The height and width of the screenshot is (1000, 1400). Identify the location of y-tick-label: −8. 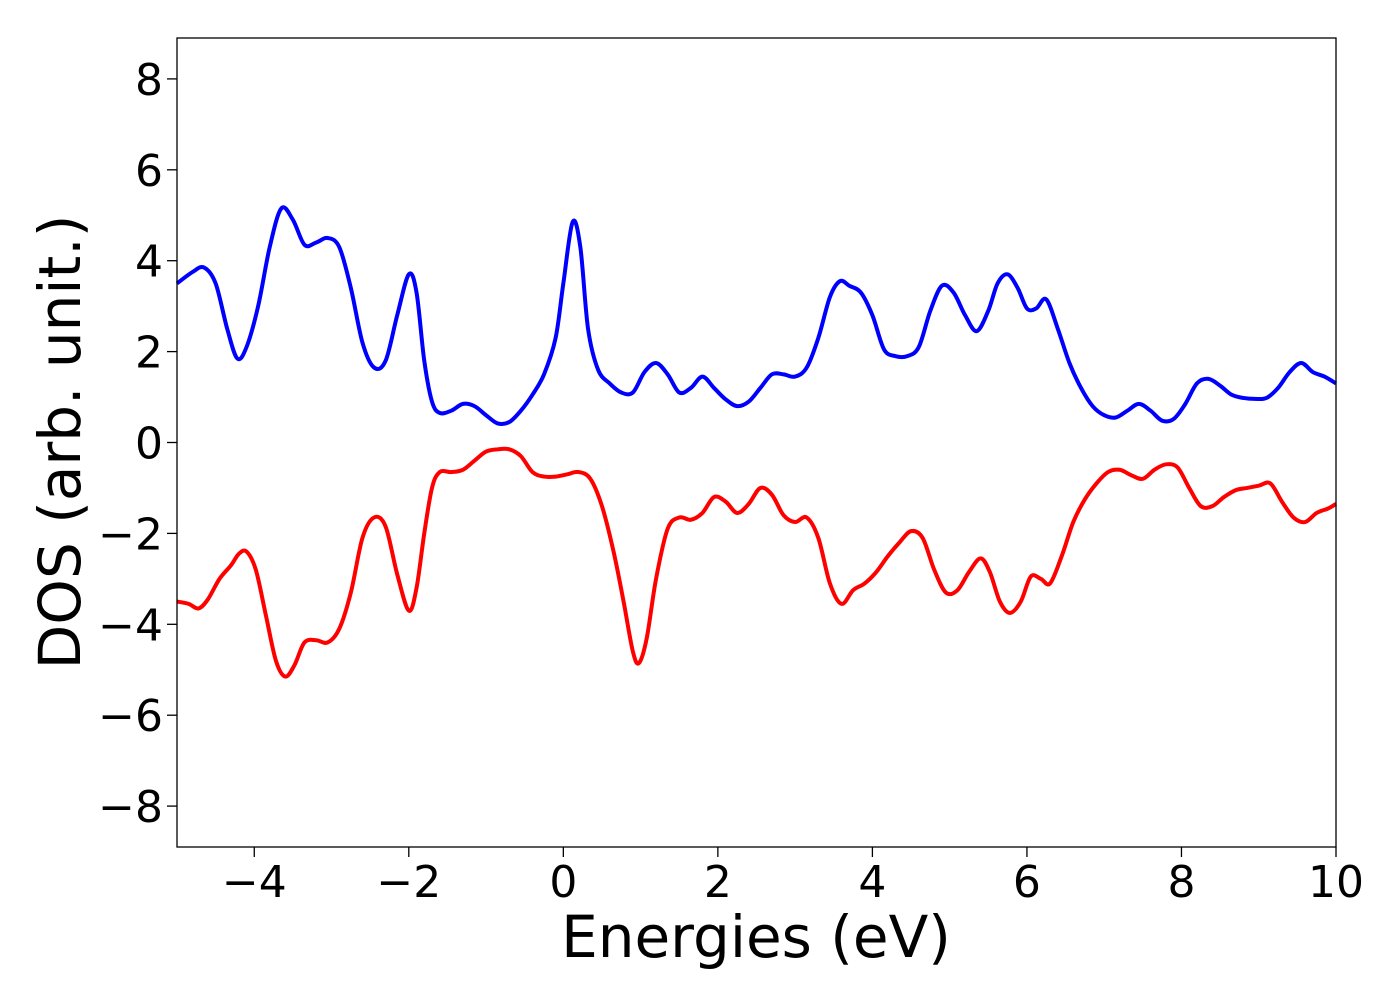
(130, 807).